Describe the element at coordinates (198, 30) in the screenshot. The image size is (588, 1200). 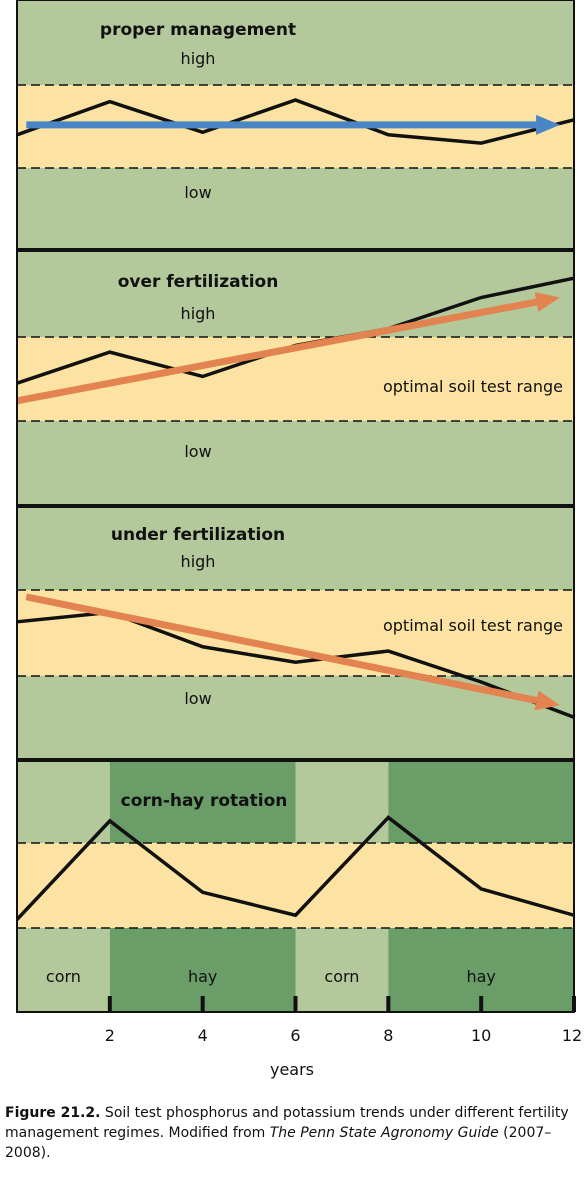
I see `panel-1-title: proper management` at that location.